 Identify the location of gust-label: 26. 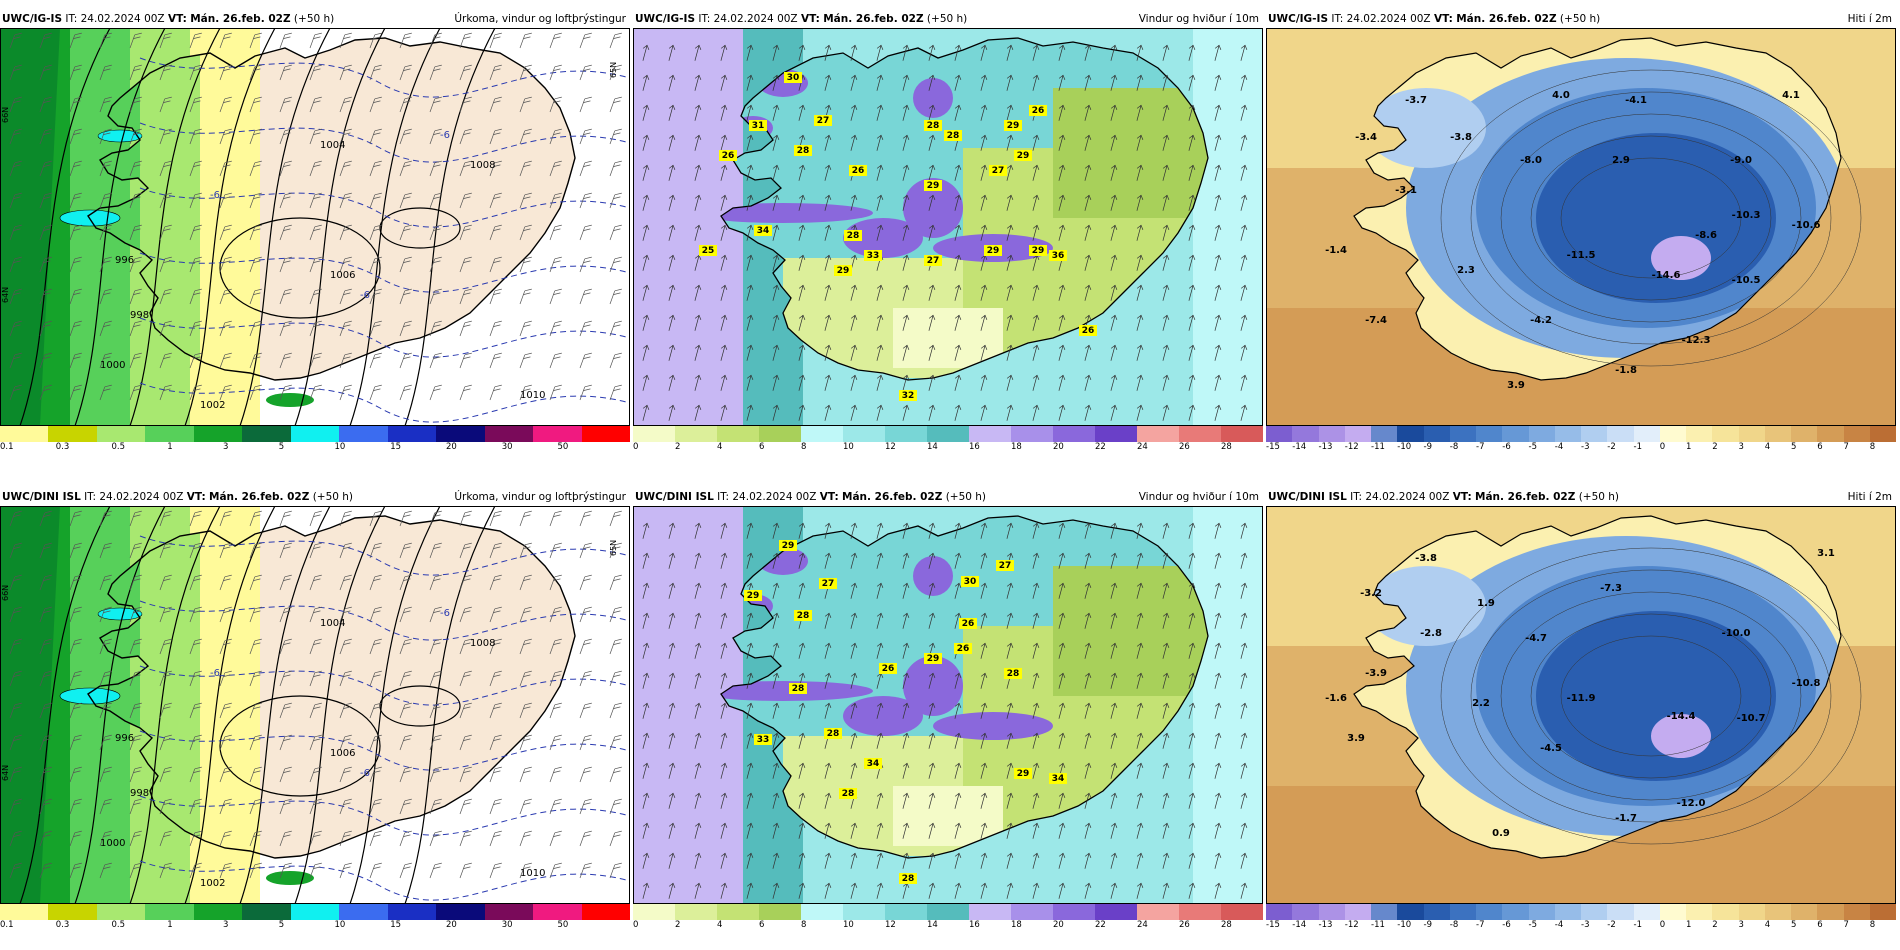
(858, 171).